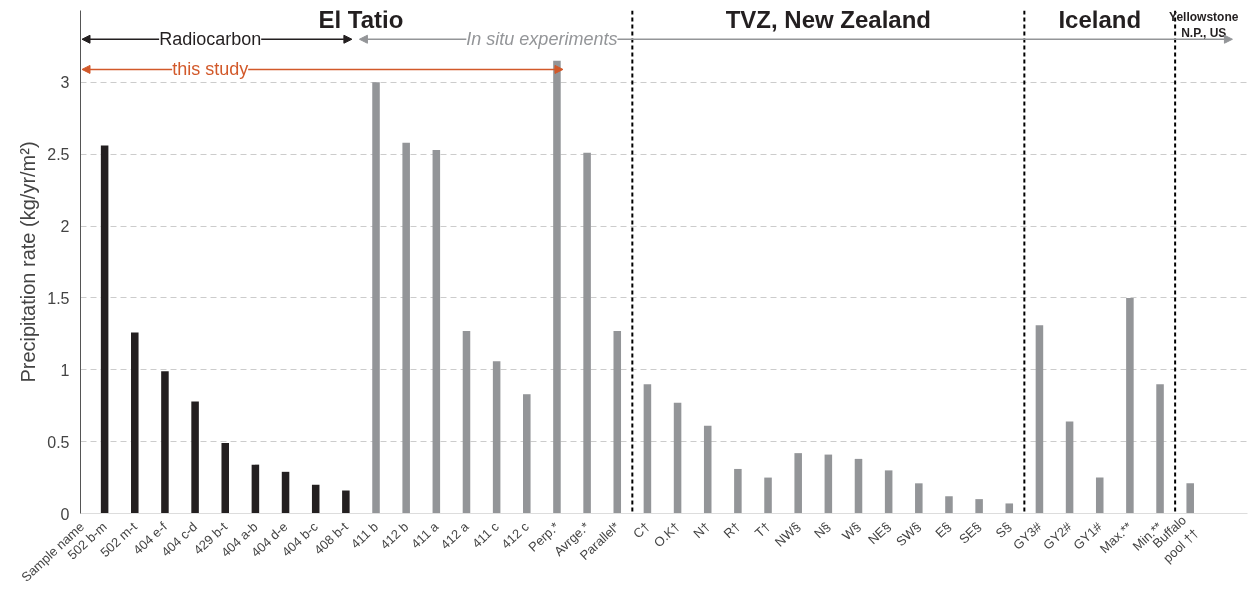  What do you see at coordinates (641, 530) in the screenshot?
I see `x-tick-label: C†` at bounding box center [641, 530].